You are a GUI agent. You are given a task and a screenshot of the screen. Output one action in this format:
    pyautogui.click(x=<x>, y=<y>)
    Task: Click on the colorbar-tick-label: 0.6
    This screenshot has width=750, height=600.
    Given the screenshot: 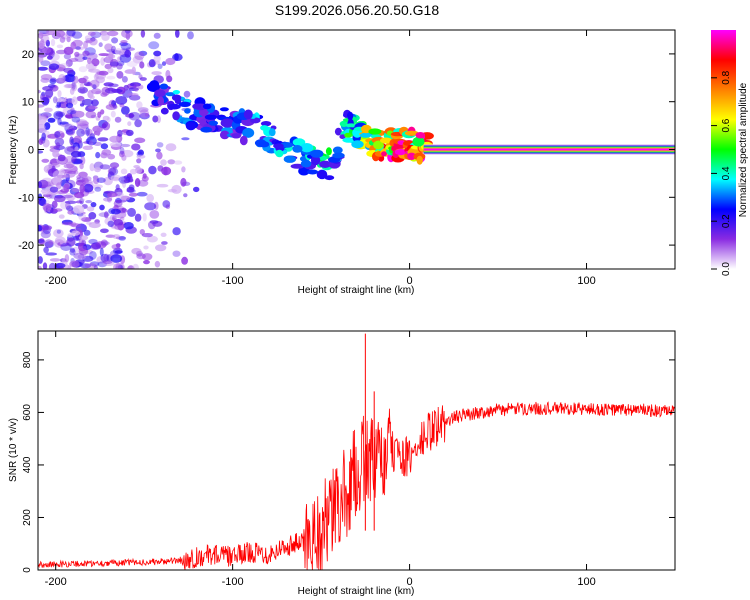 What is the action you would take?
    pyautogui.click(x=726, y=125)
    